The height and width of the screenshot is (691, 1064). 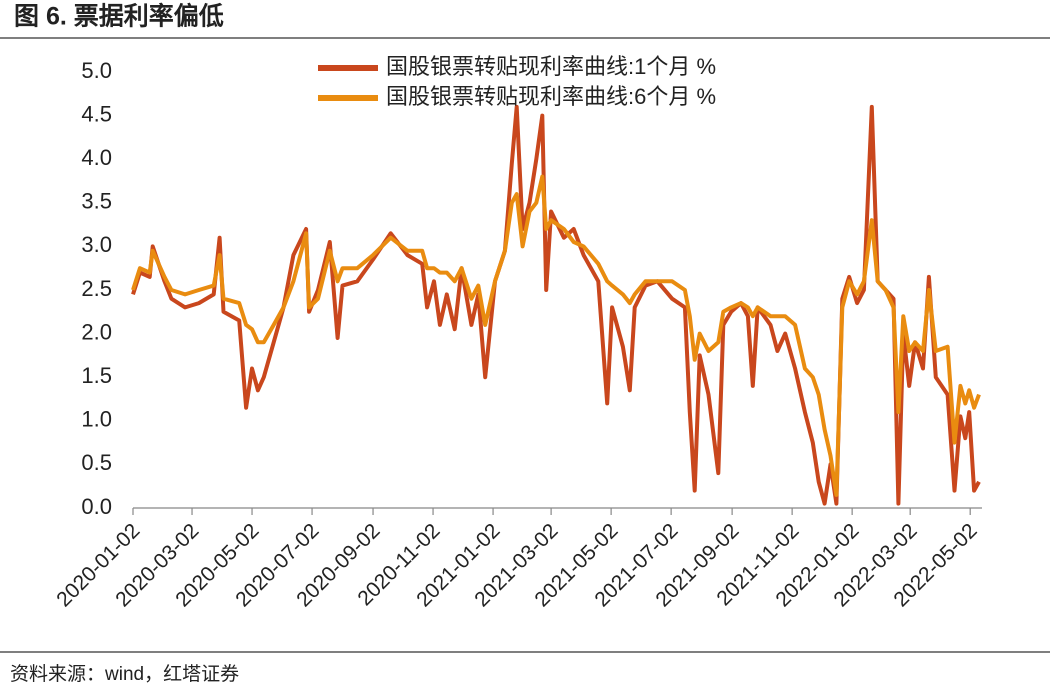 I want to click on y-tick-label: 4.0, so click(x=96, y=157).